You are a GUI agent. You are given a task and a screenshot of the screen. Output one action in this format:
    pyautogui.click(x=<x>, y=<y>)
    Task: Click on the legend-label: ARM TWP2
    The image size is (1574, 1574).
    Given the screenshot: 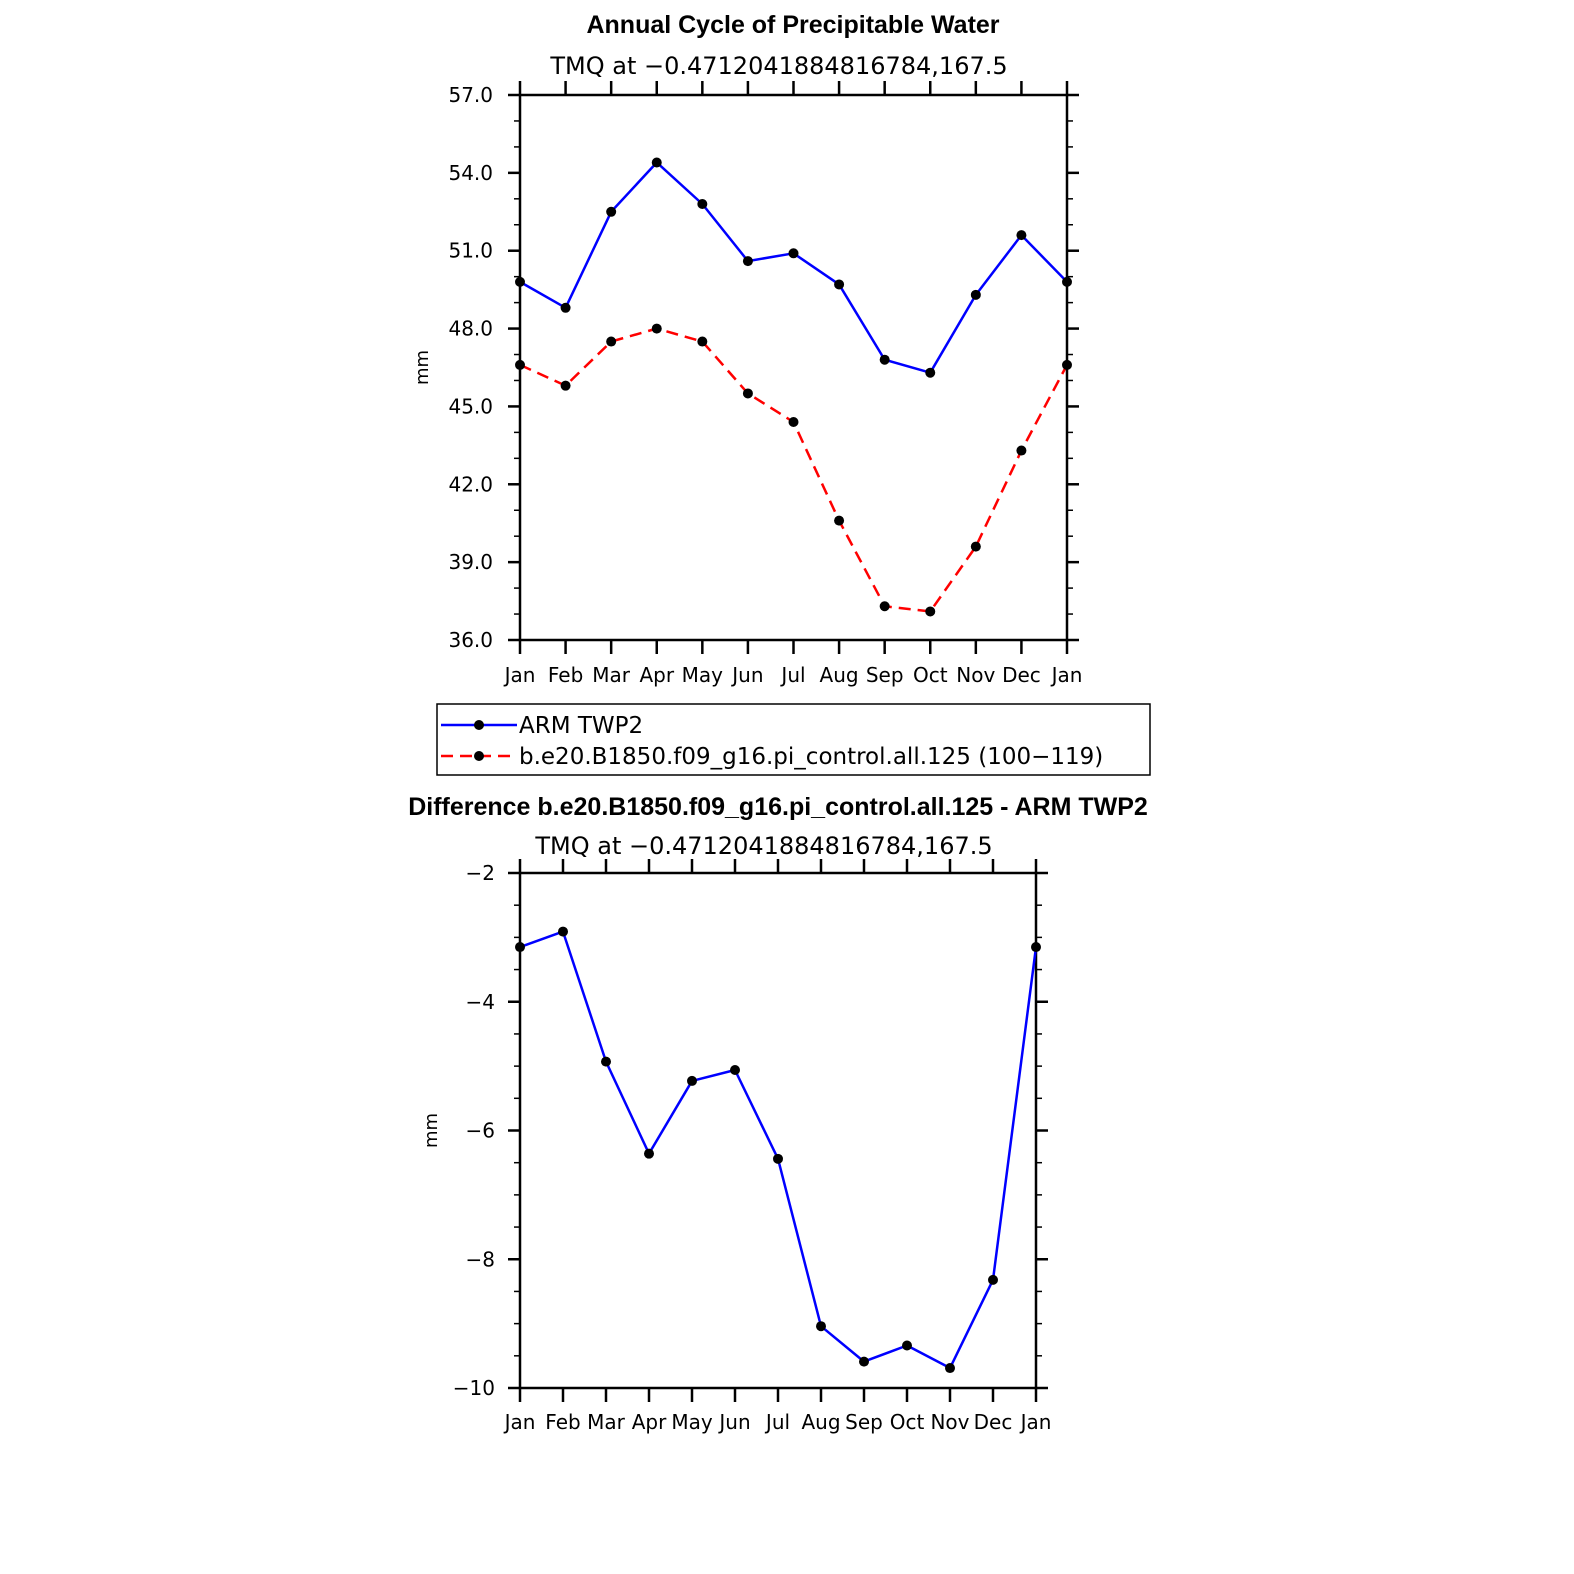 What is the action you would take?
    pyautogui.click(x=581, y=726)
    